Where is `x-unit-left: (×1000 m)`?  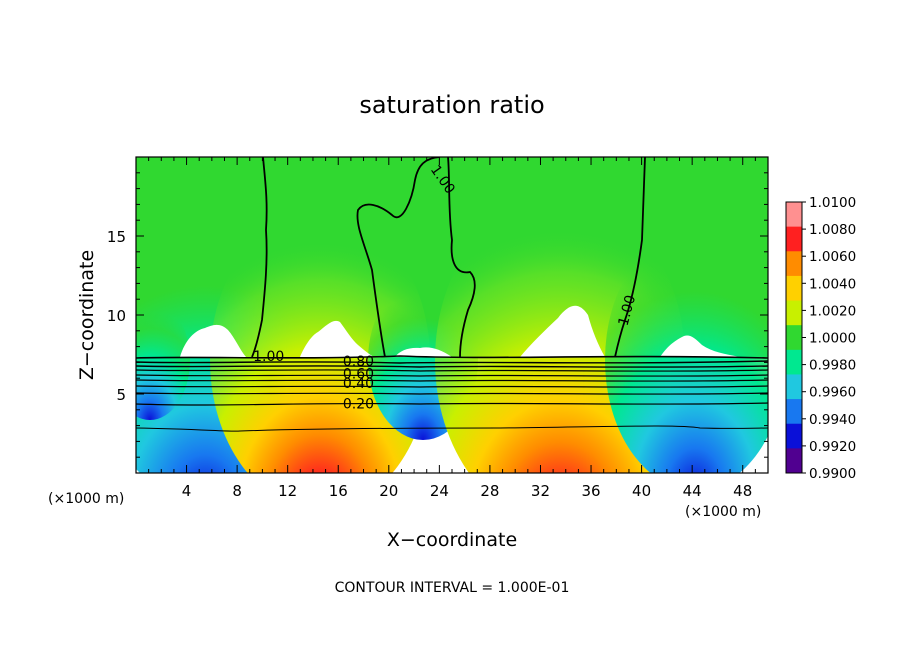
x-unit-left: (×1000 m) is located at coordinates (86, 499).